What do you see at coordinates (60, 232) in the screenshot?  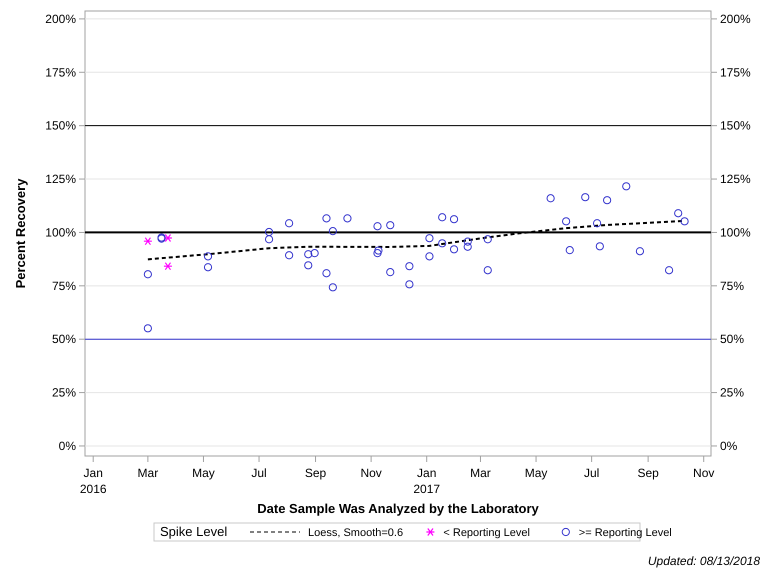 I see `y-tick-label: 100%` at bounding box center [60, 232].